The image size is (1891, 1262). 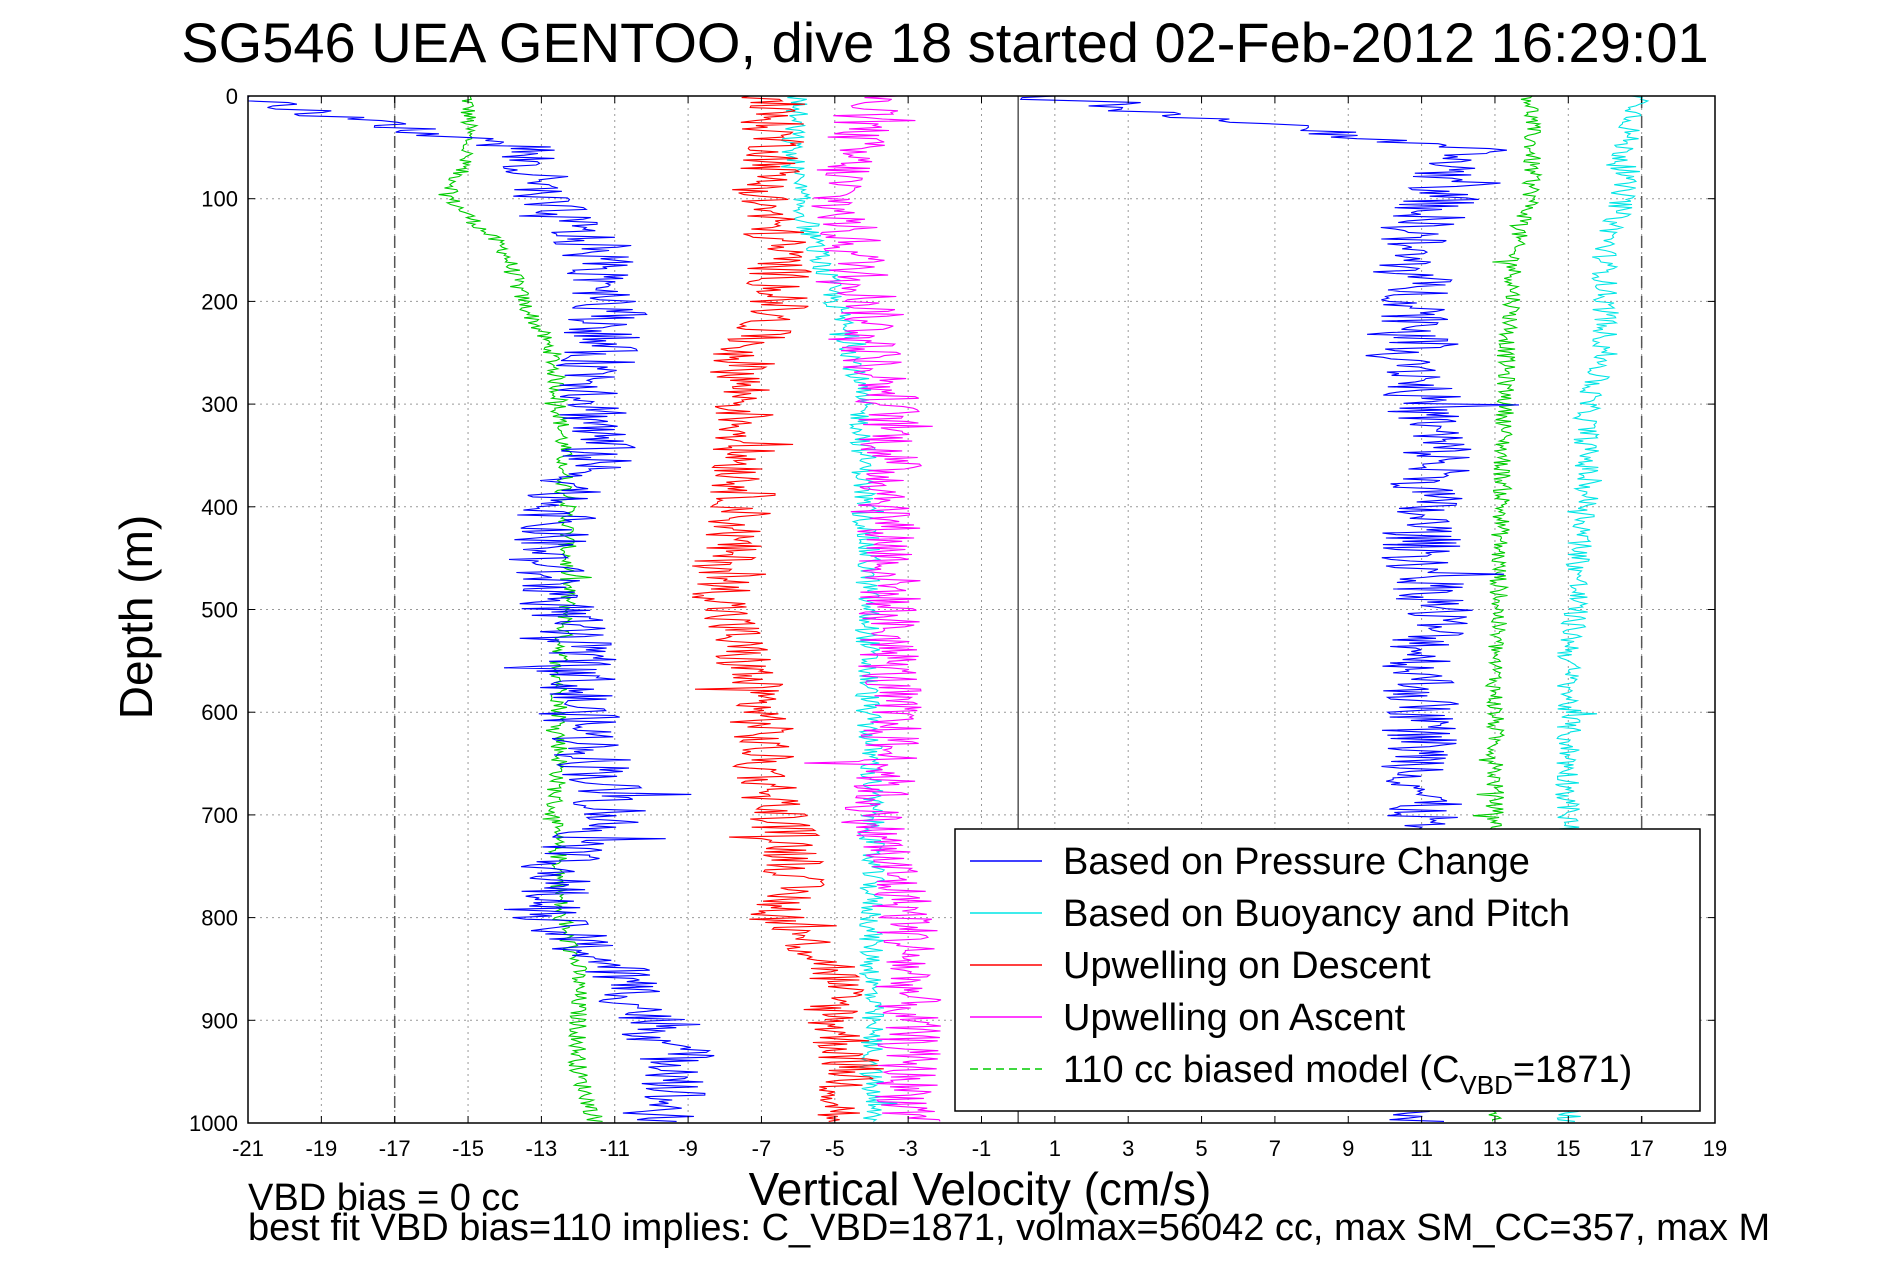 What do you see at coordinates (982, 1148) in the screenshot?
I see `x-tick-label: -1` at bounding box center [982, 1148].